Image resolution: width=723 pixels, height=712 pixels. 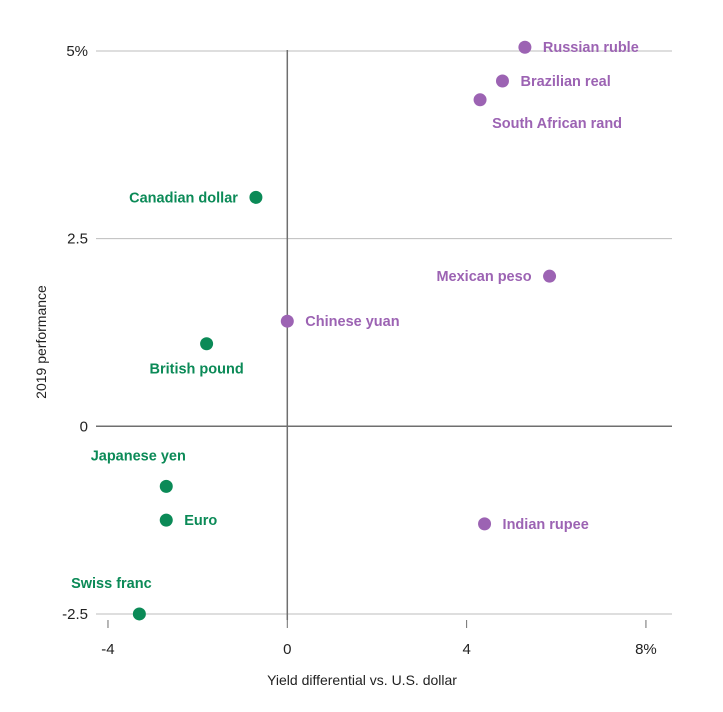 What do you see at coordinates (77, 239) in the screenshot?
I see `y-tick-label: 2.5` at bounding box center [77, 239].